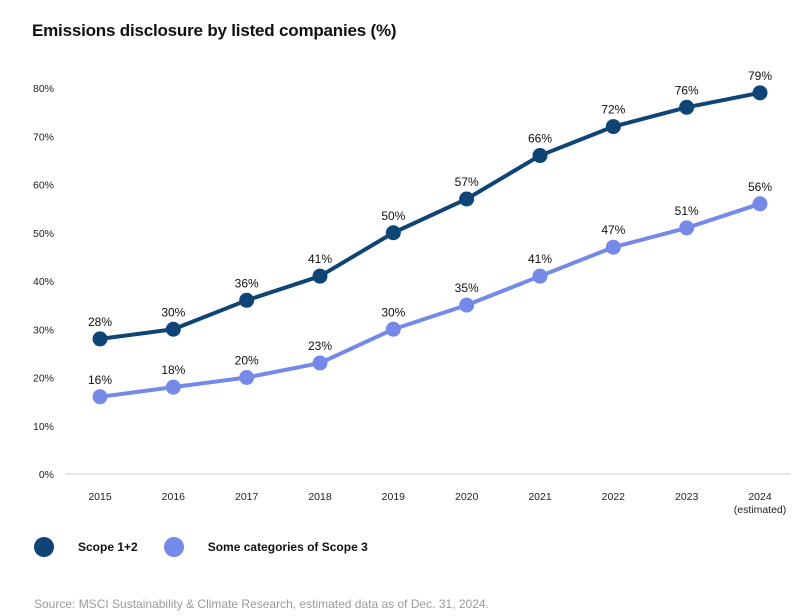  I want to click on x-tick-label: 2018, so click(320, 497).